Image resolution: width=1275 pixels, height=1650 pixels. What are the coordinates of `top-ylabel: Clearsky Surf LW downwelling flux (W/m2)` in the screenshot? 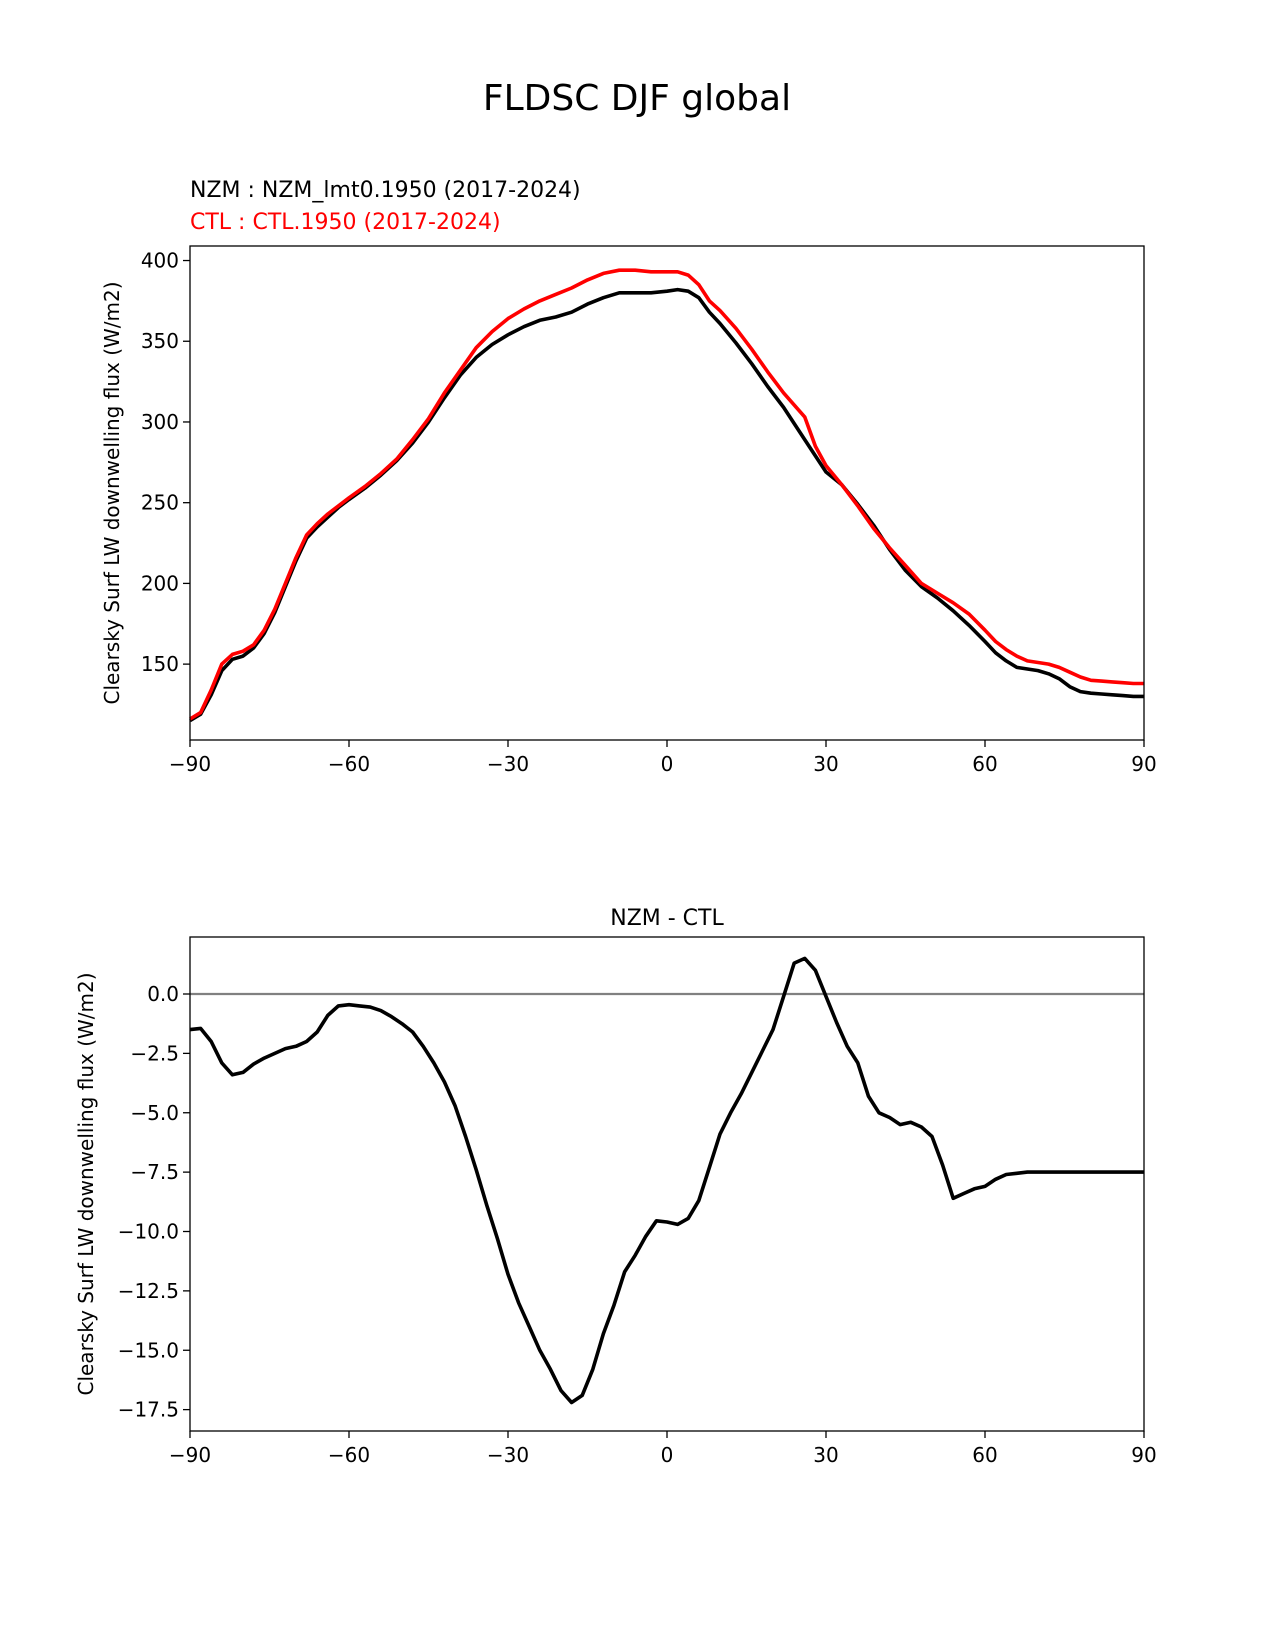 It's located at (112, 492).